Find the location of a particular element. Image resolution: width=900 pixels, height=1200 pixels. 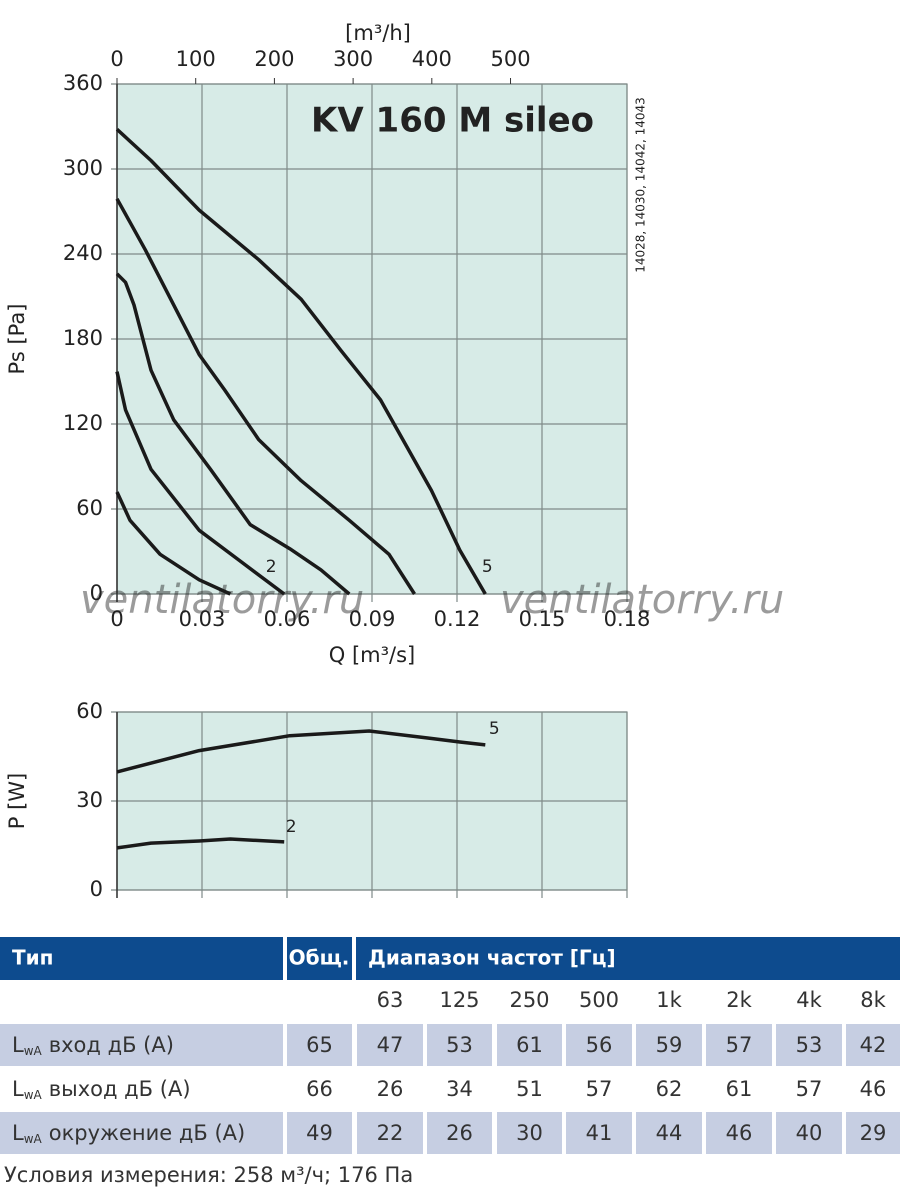

table-header: Общ. is located at coordinates (319, 958).